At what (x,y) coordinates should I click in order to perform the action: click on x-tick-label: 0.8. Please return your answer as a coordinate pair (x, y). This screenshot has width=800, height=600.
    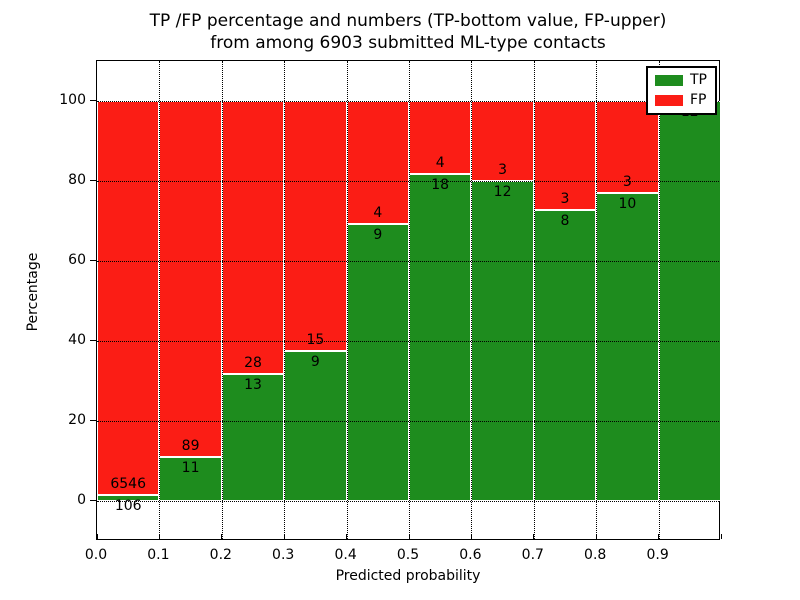
    Looking at the image, I should click on (595, 555).